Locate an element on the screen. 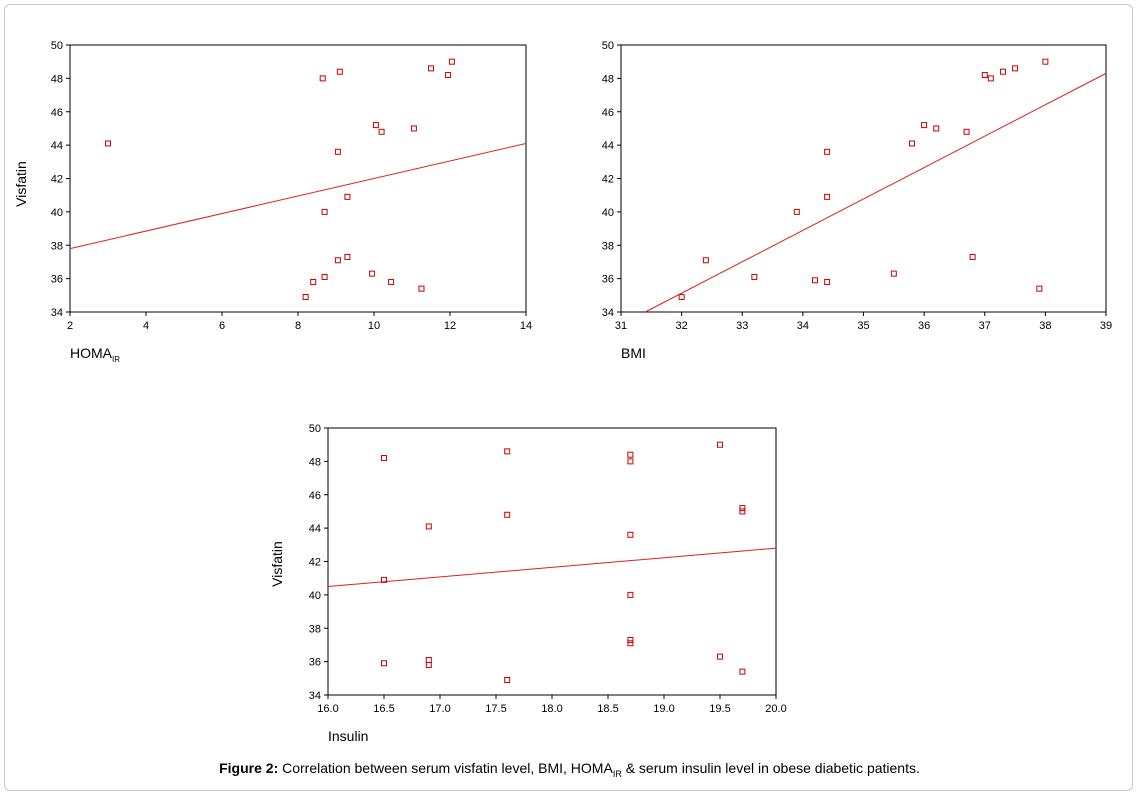  chart-2-y-tick-label: 34 is located at coordinates (608, 313).